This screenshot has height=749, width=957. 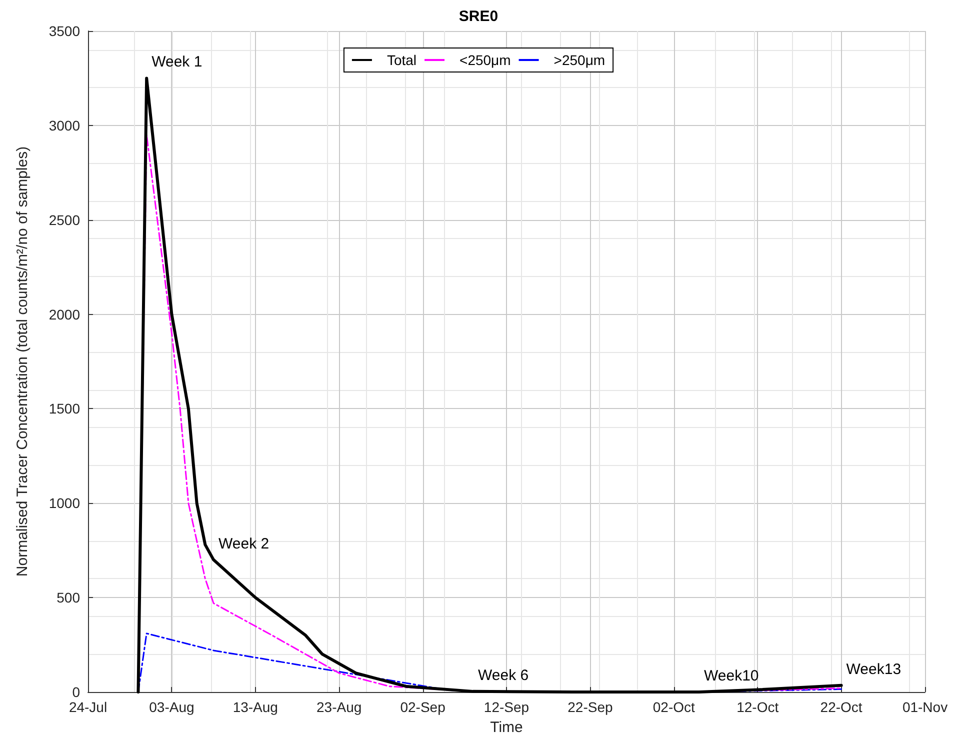 I want to click on x-tick-label: 03-Aug, so click(x=171, y=707).